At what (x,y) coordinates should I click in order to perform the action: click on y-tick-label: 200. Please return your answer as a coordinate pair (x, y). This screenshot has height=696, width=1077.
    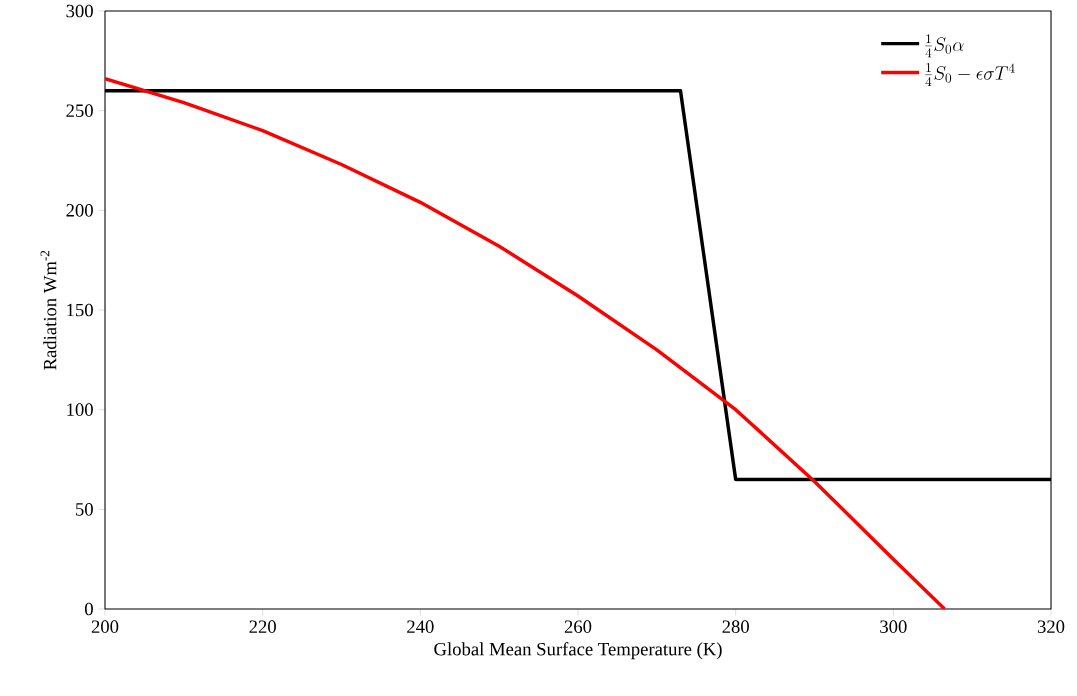
    Looking at the image, I should click on (79, 210).